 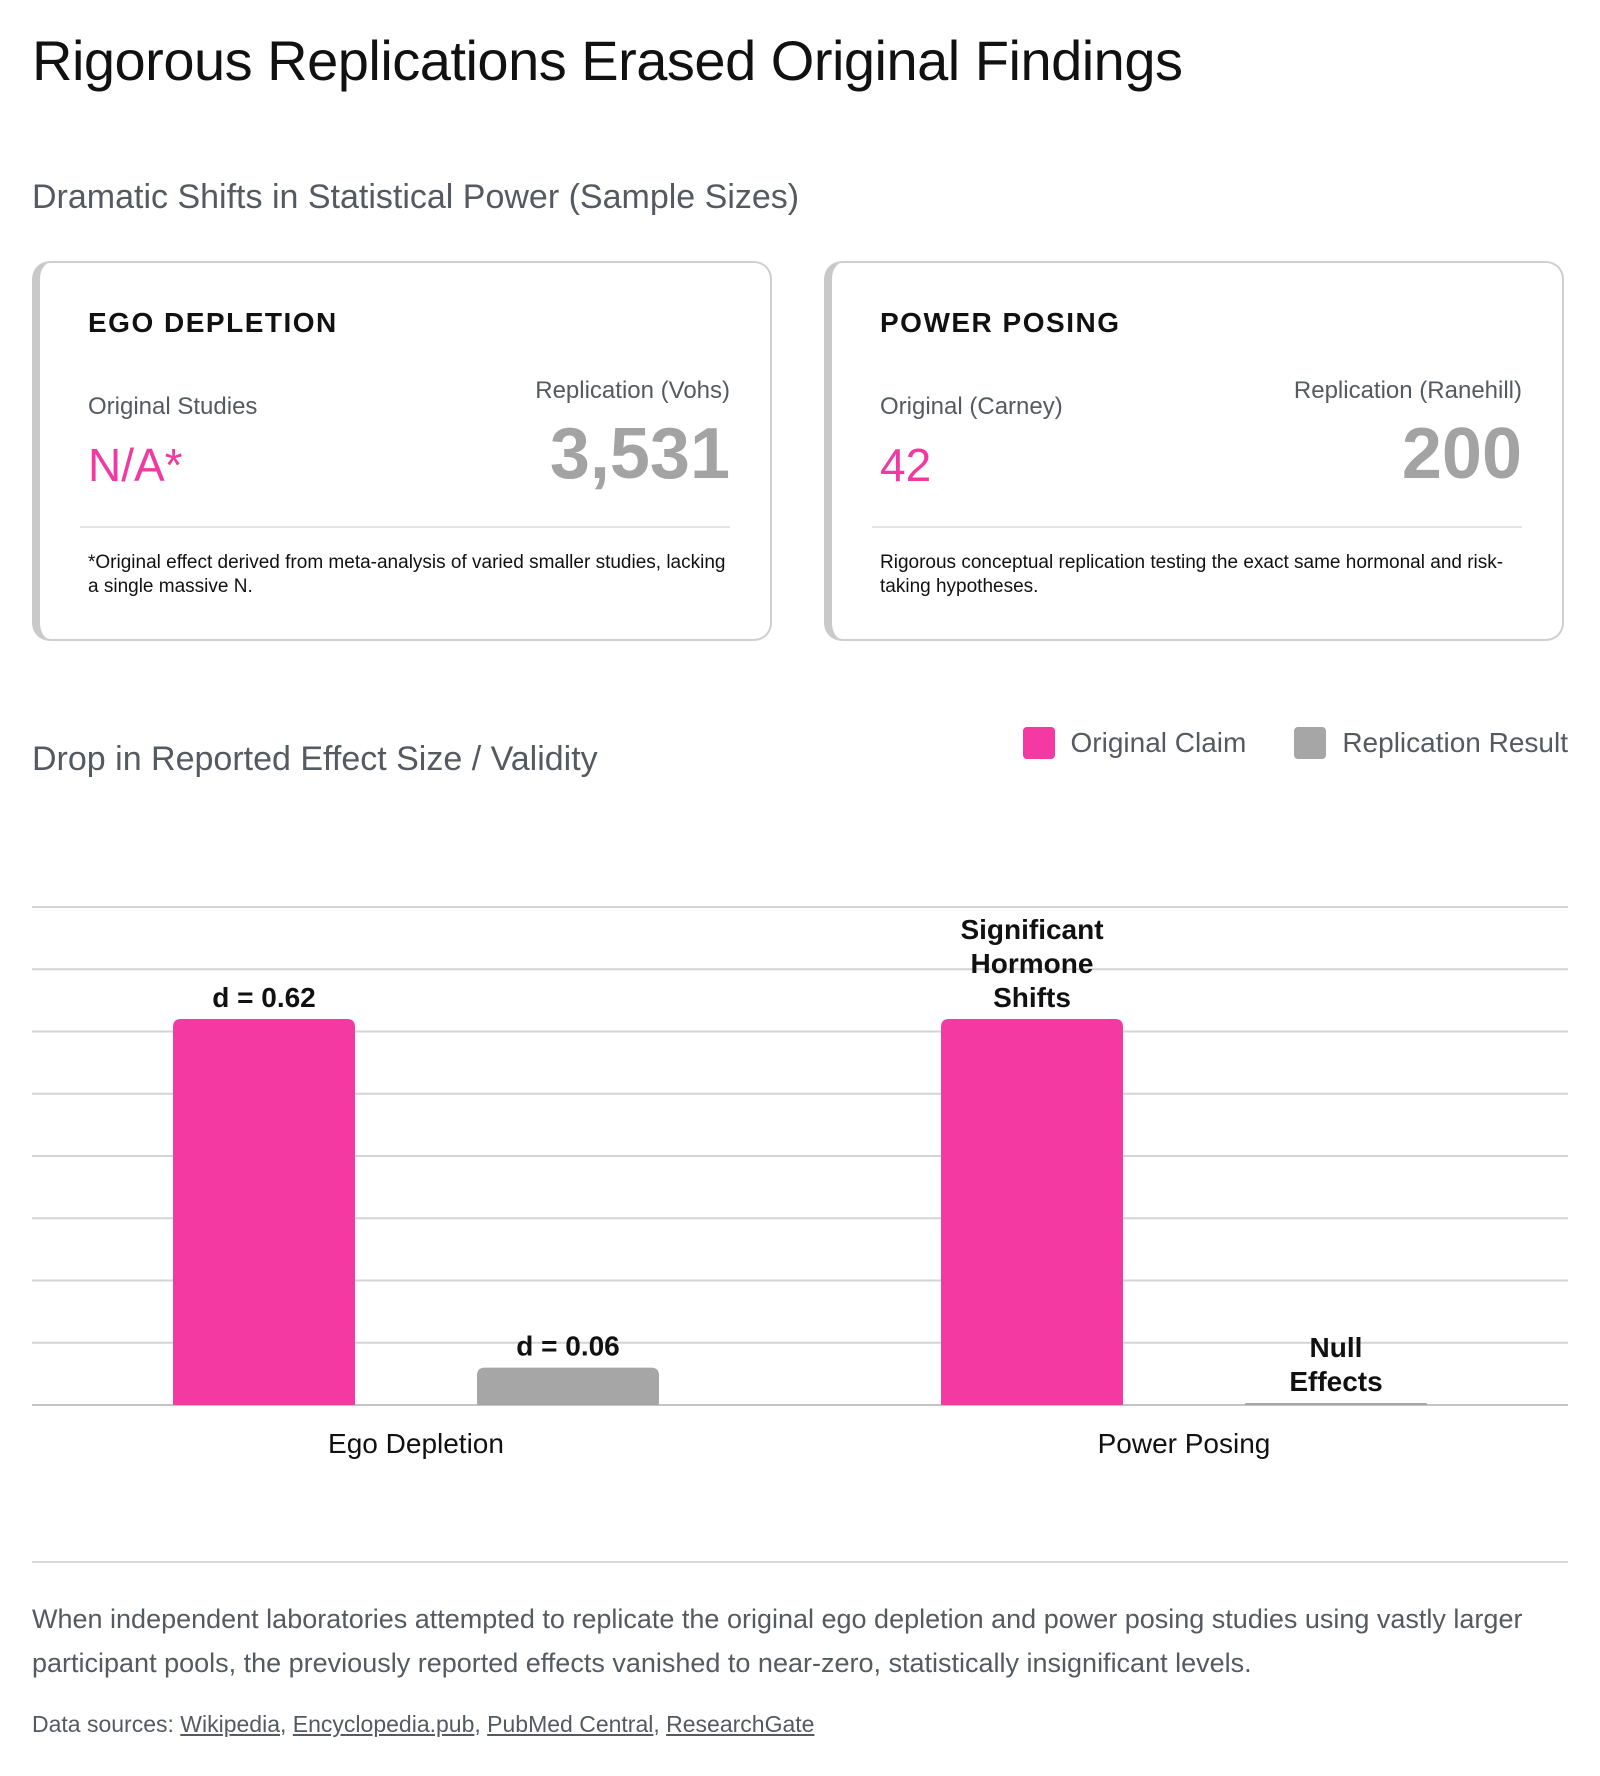 I want to click on data-label-line: Hormone, so click(x=1032, y=963).